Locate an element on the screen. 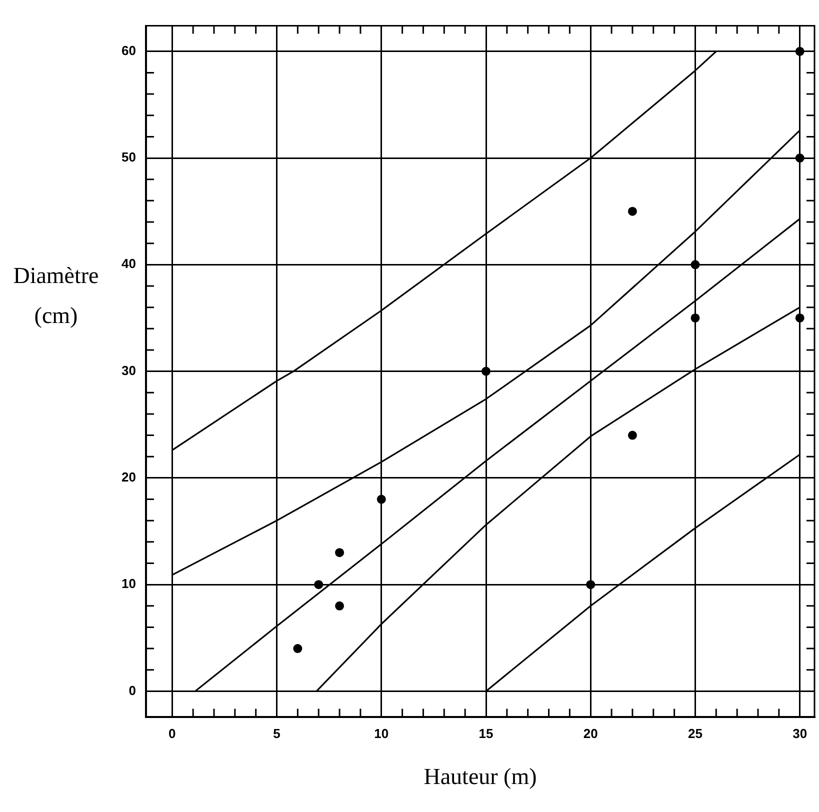  y-tick-label: 10 is located at coordinates (129, 584).